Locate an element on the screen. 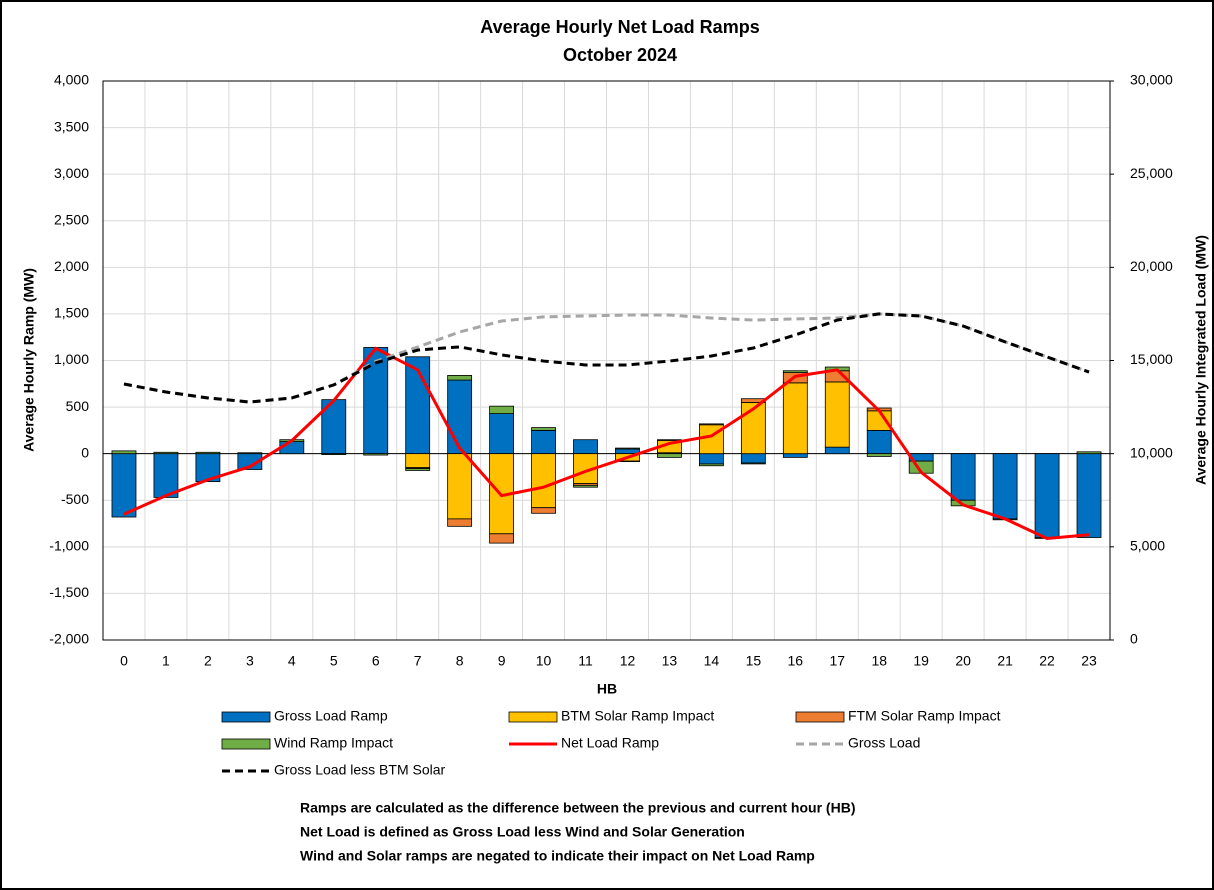 The image size is (1214, 890). y2-tick-label: 15,000 is located at coordinates (1151, 359).